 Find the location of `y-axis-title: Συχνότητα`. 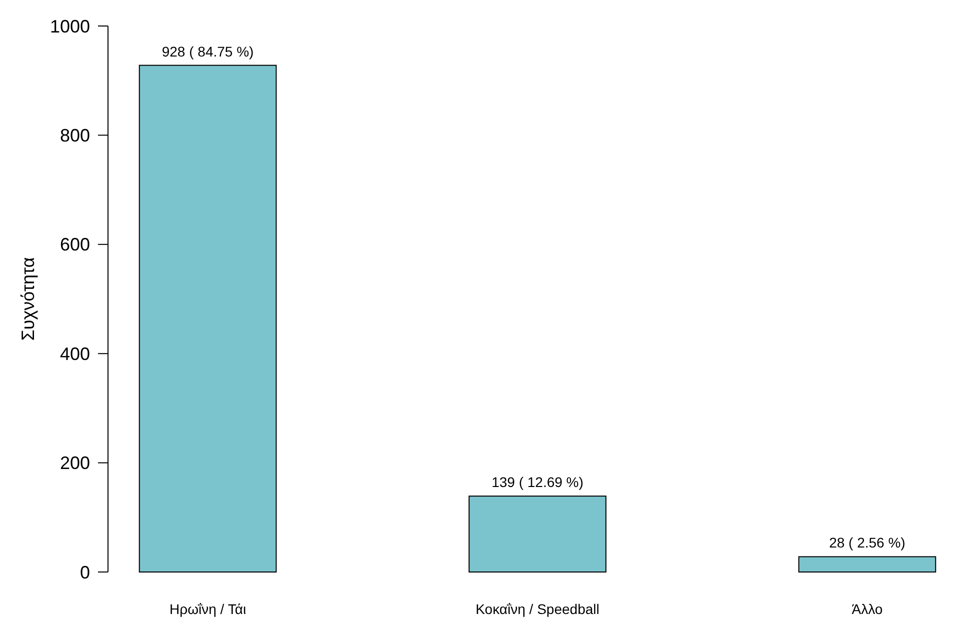

y-axis-title: Συχνότητα is located at coordinates (28, 299).